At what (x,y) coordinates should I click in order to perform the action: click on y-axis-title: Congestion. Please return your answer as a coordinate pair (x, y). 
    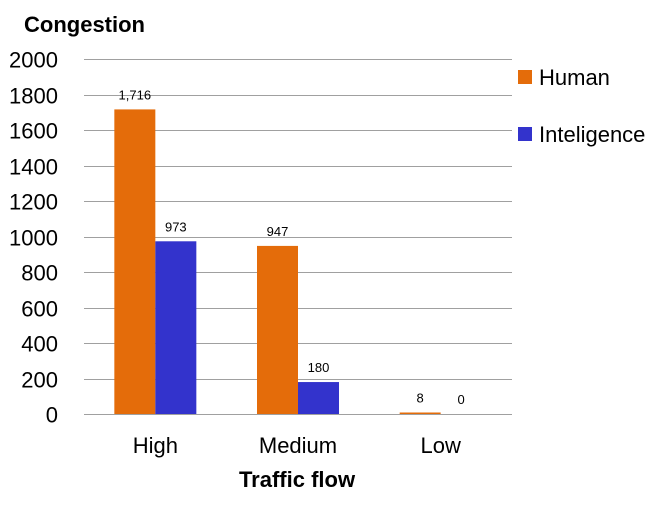
    Looking at the image, I should click on (84, 24).